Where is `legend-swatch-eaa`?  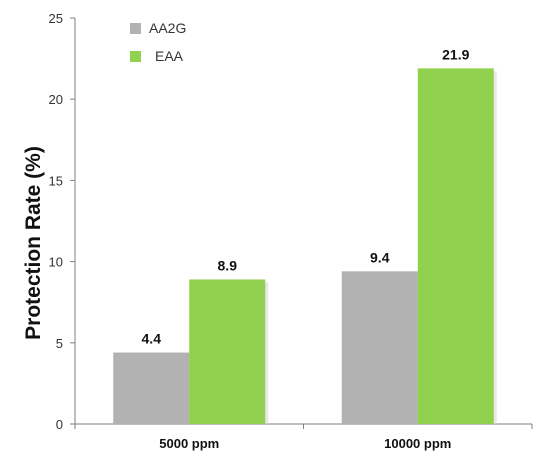 legend-swatch-eaa is located at coordinates (135, 56).